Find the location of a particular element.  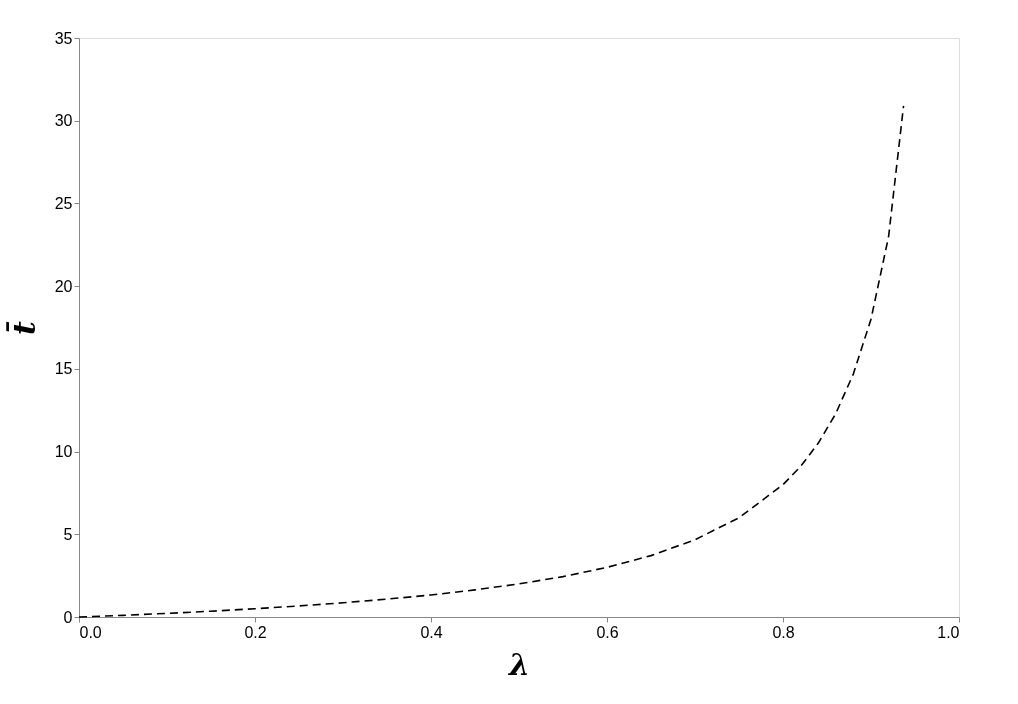

x-tick-label: 0.8 is located at coordinates (783, 632).